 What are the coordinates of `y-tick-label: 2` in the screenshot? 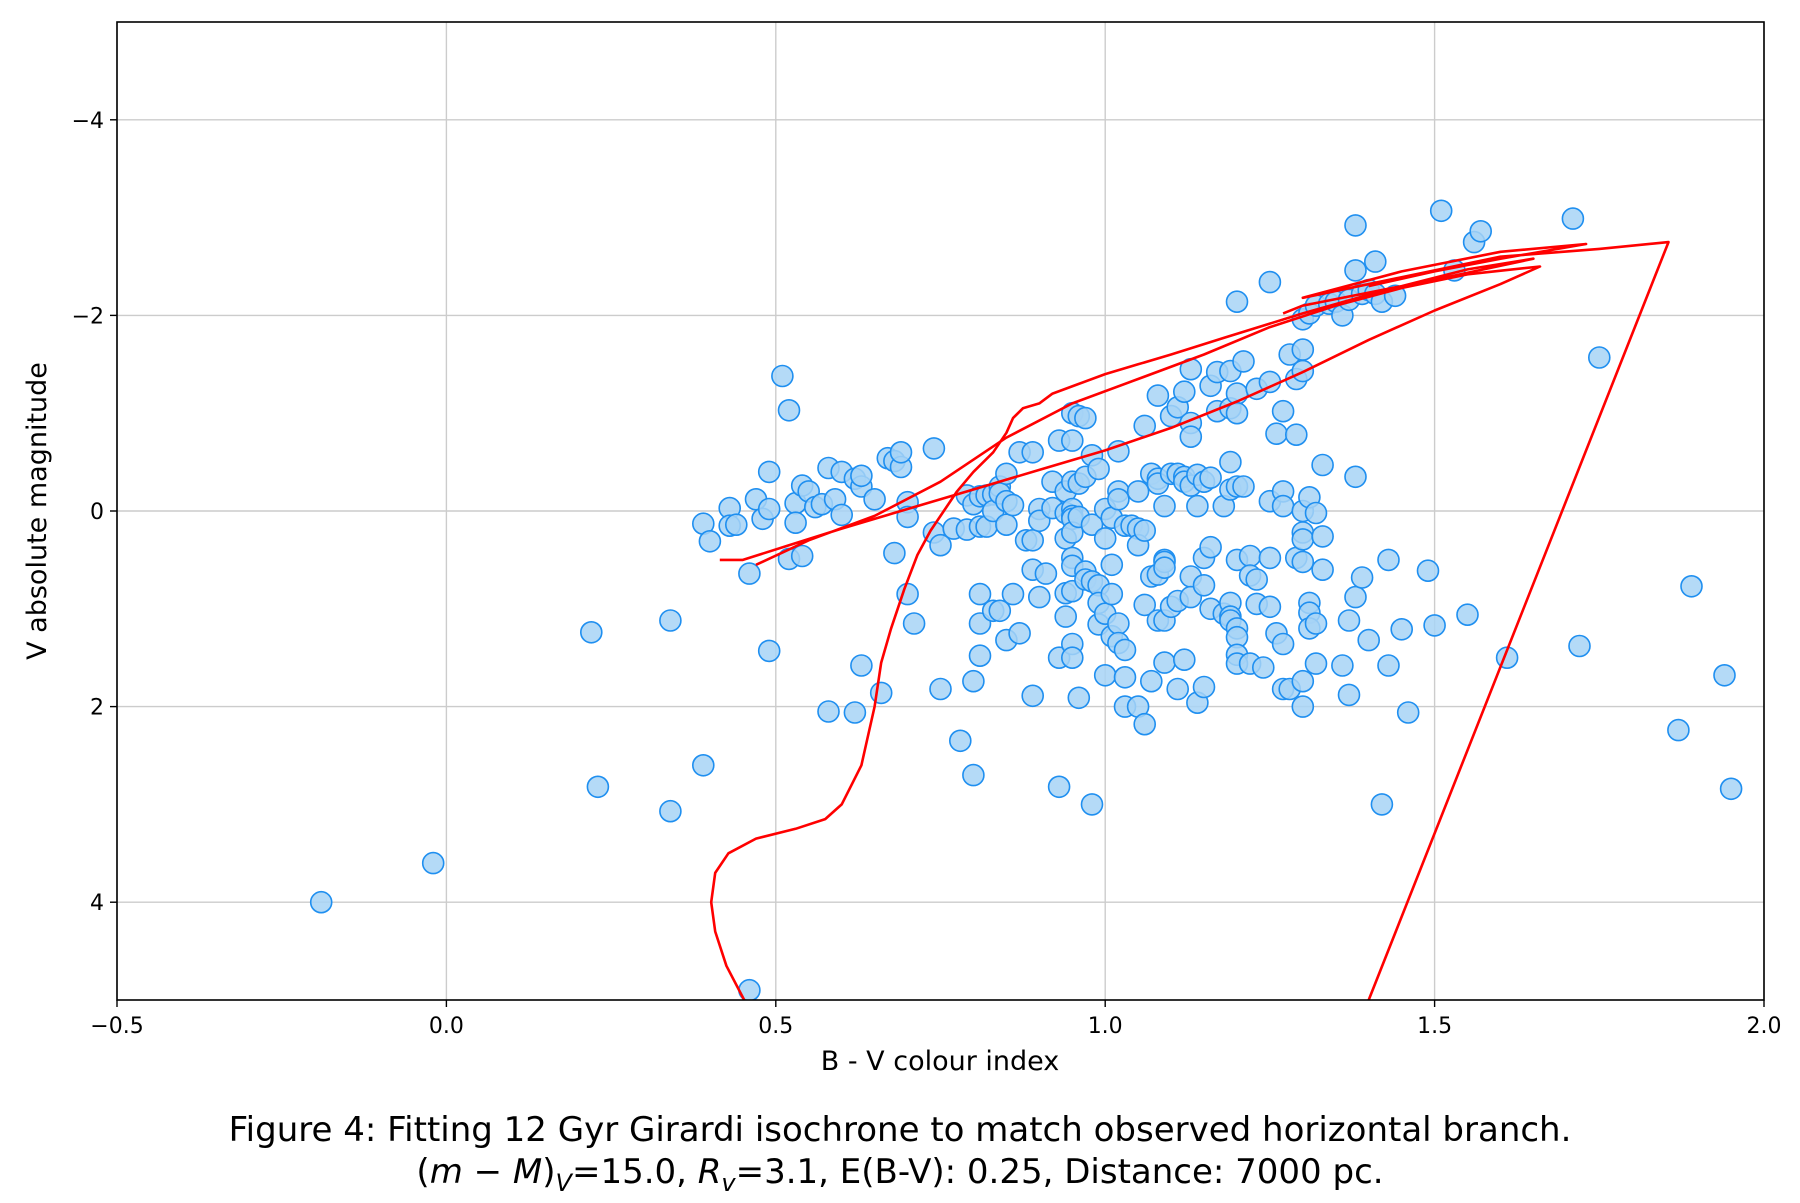 It's located at (97, 708).